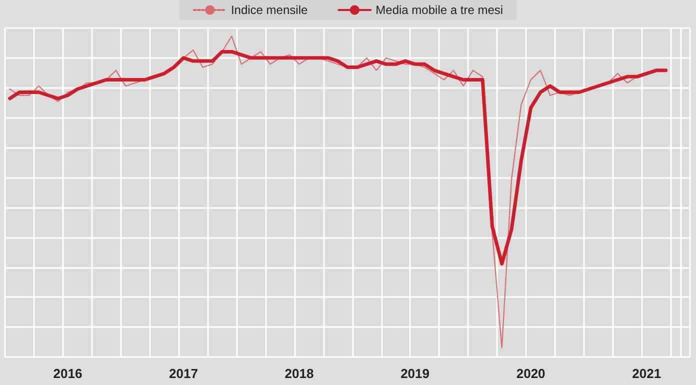 The height and width of the screenshot is (385, 696). I want to click on x-tick-label: 2020, so click(531, 373).